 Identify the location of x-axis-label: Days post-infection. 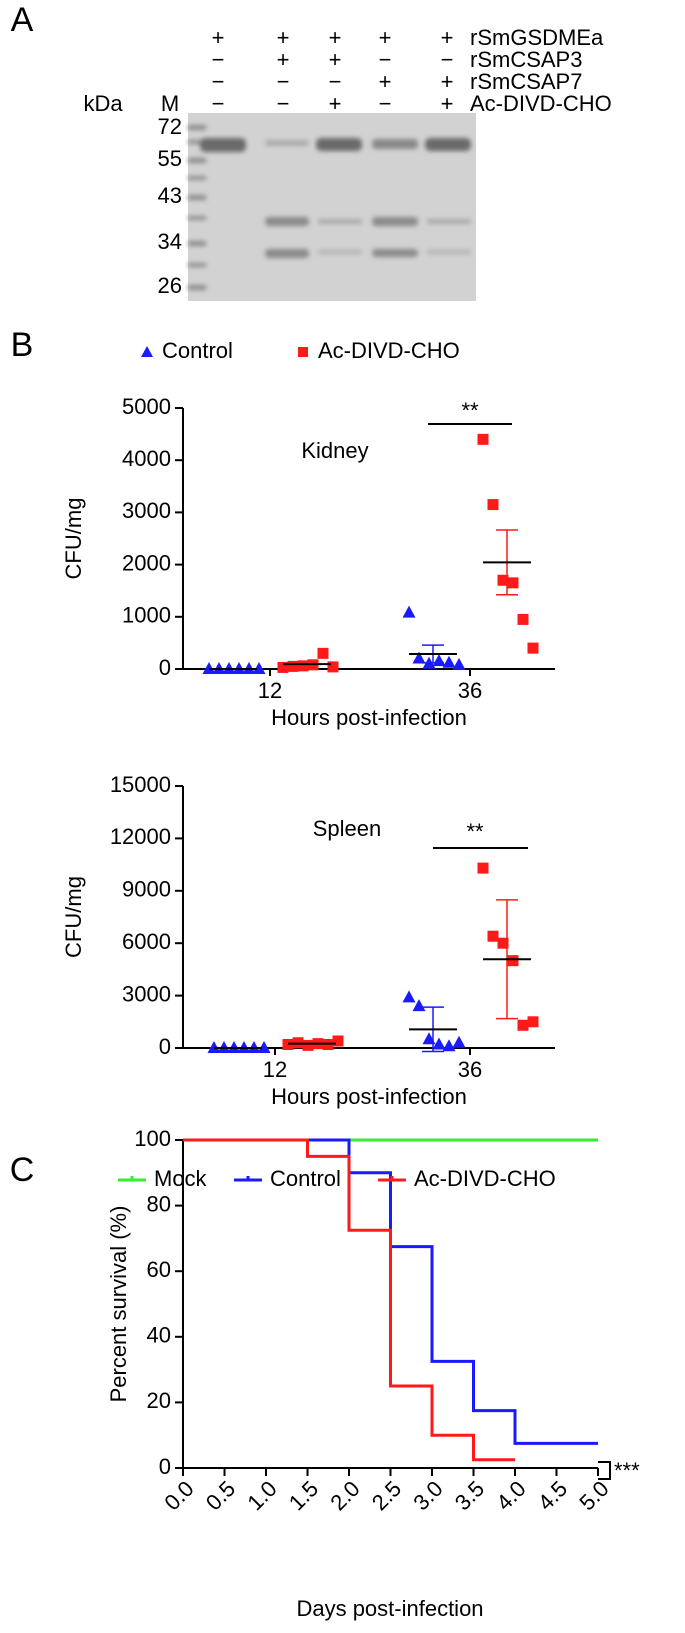
(389, 1608).